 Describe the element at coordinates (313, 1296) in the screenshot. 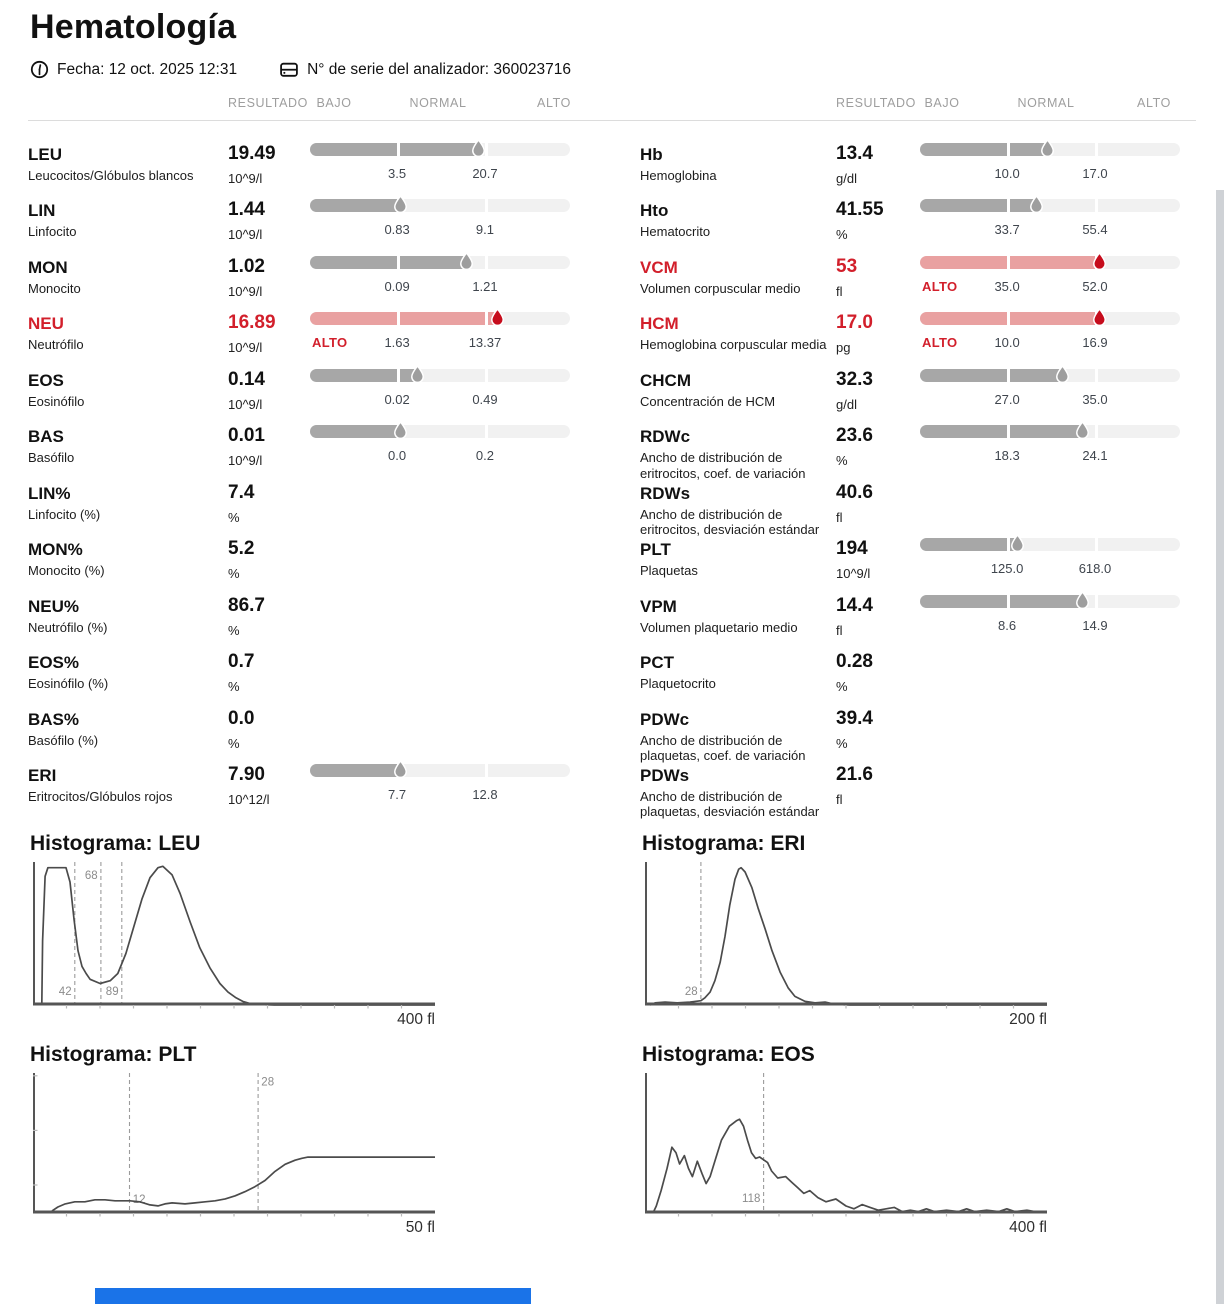

I see `bottom-blue-bar` at that location.